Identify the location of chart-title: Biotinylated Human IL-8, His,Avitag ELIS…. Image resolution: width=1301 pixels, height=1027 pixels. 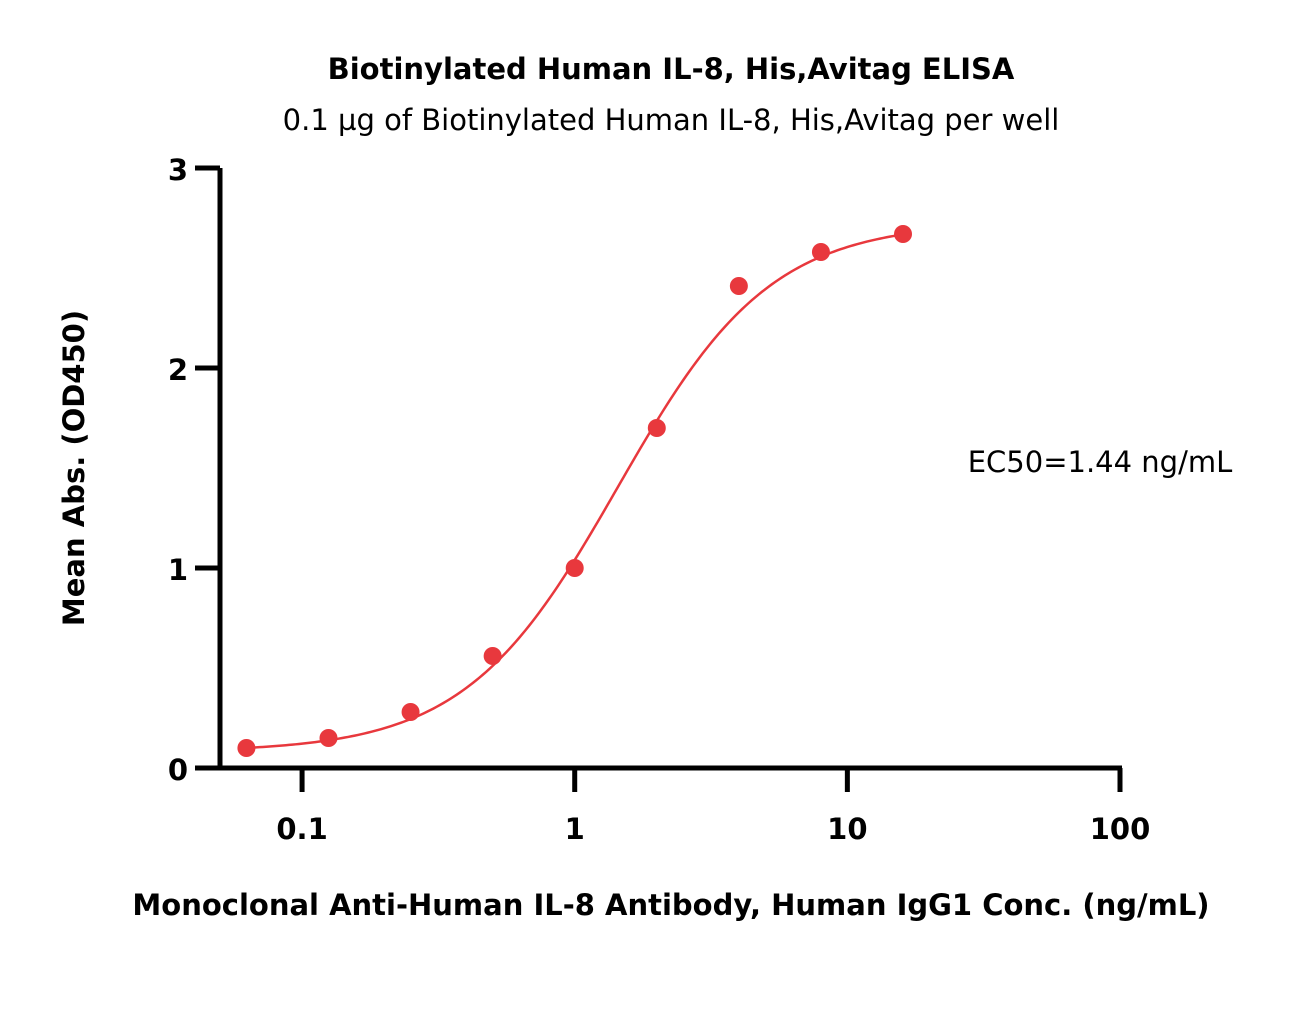
(671, 69).